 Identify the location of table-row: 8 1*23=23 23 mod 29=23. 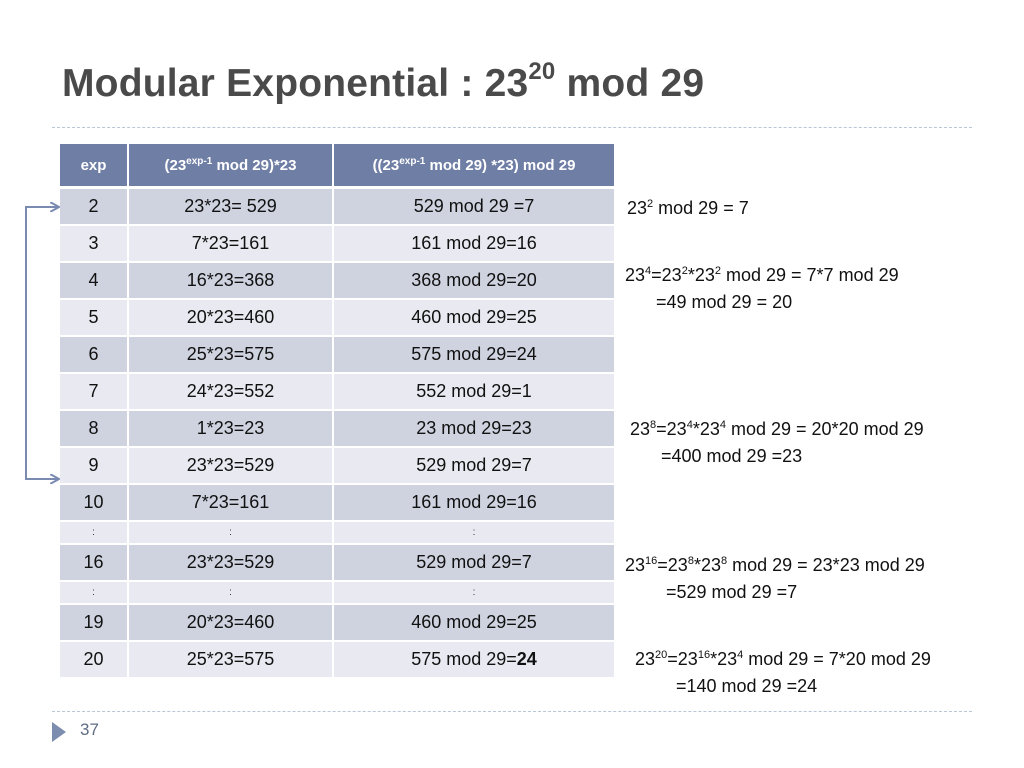
(337, 429).